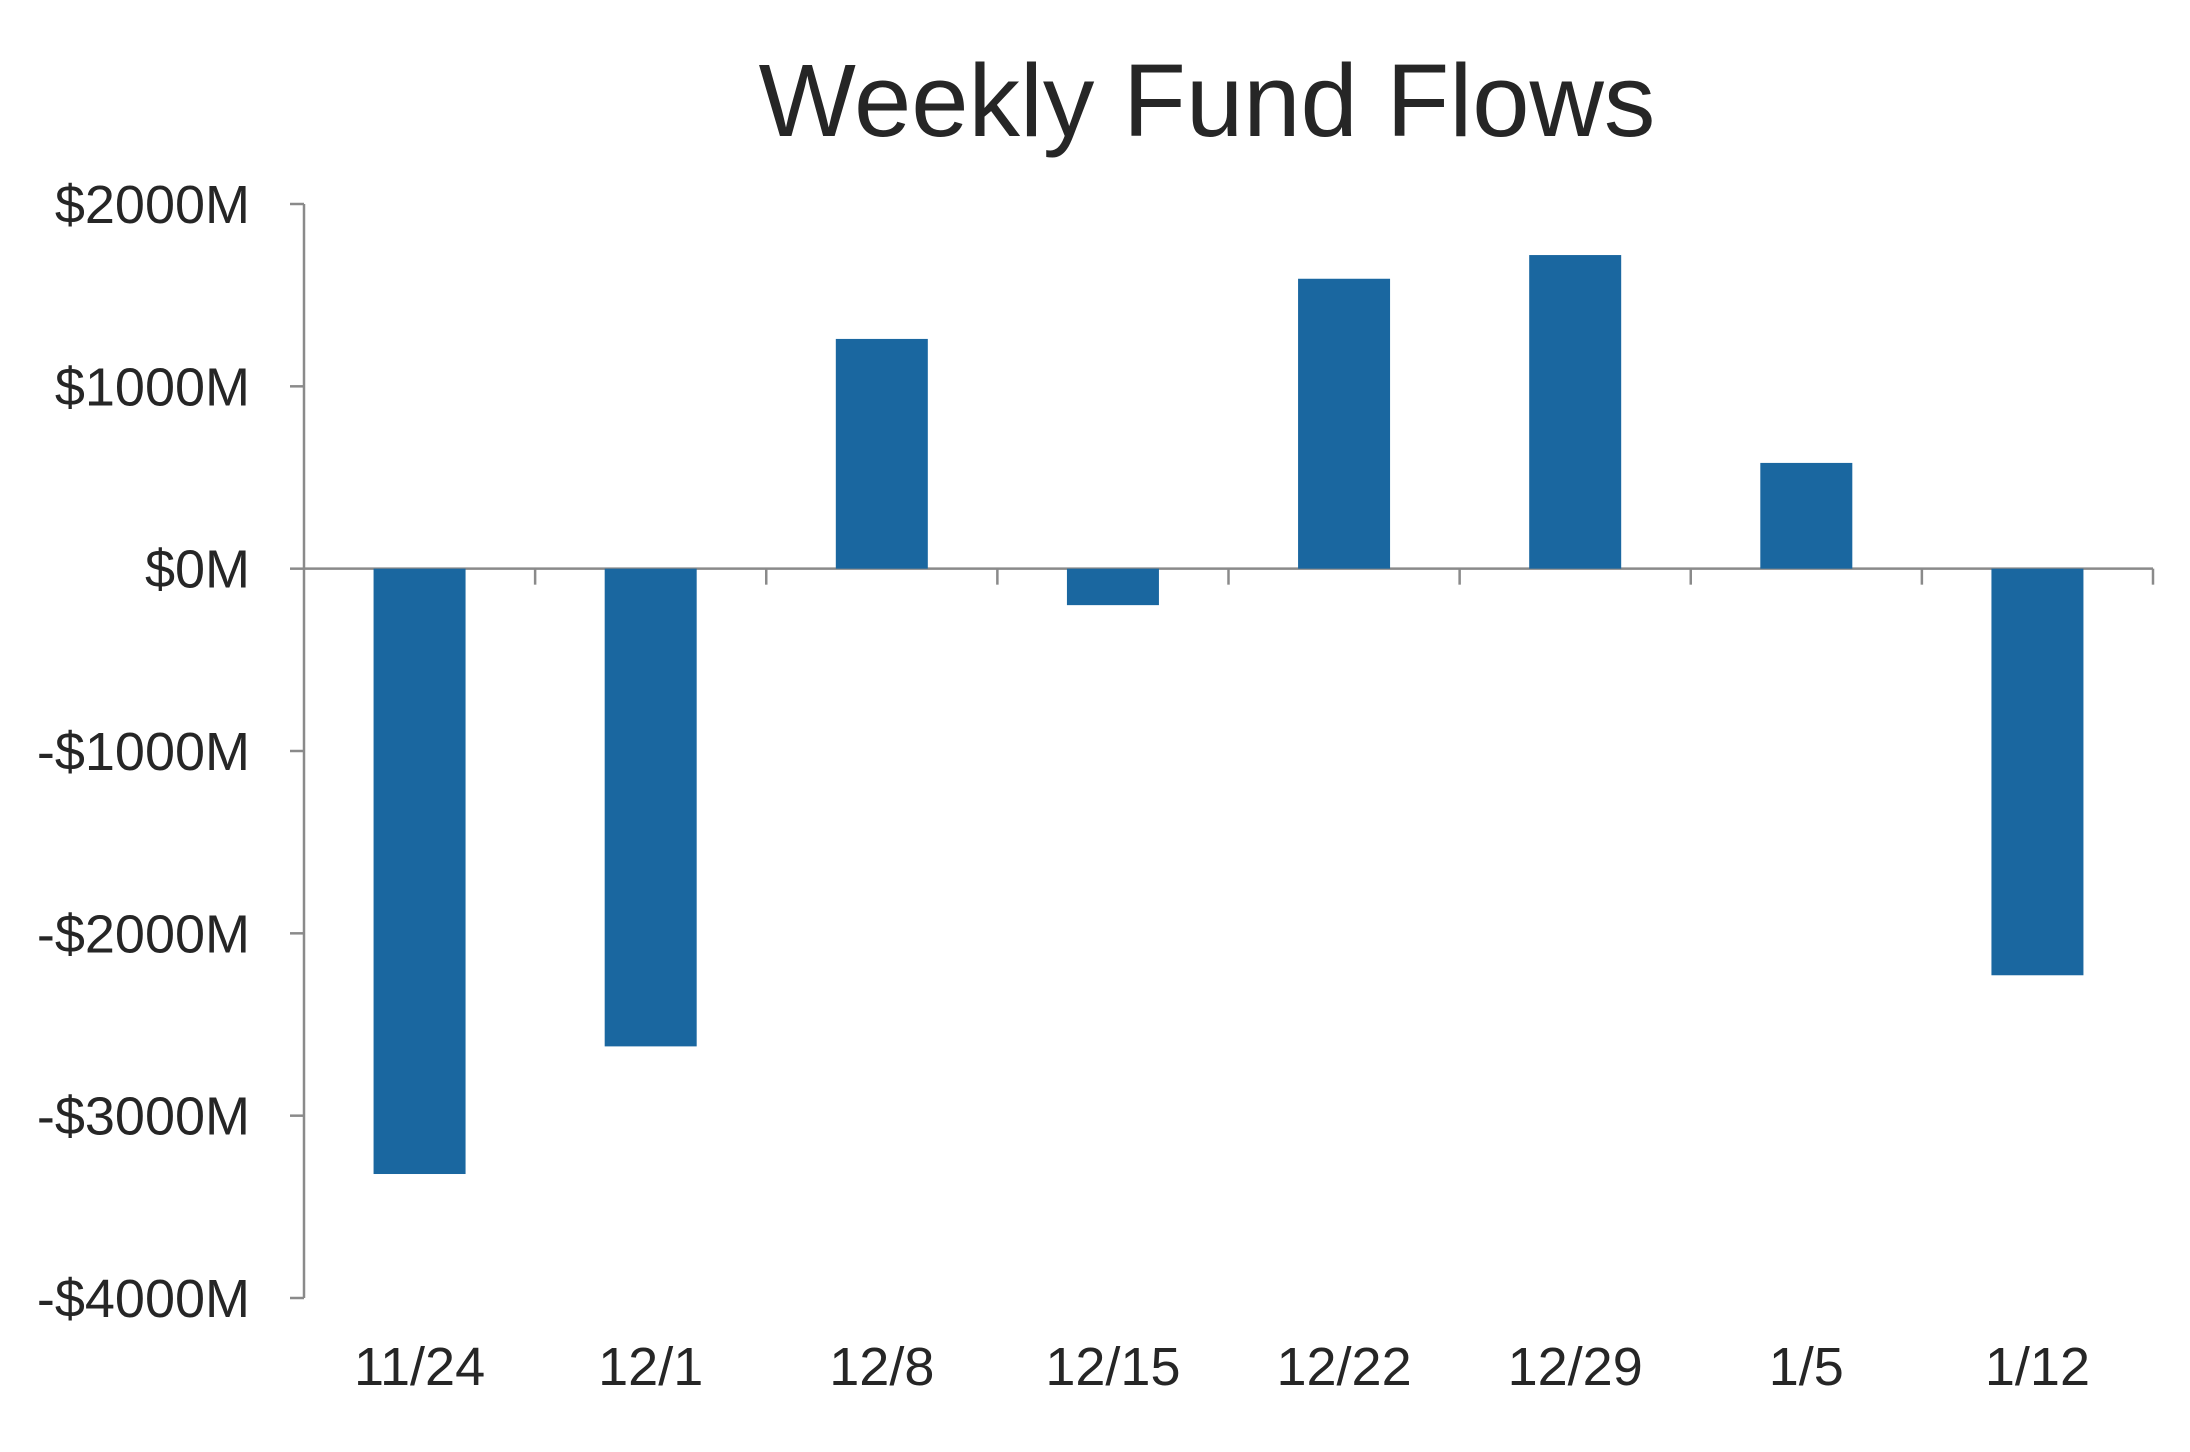 This screenshot has height=1452, width=2190. What do you see at coordinates (419, 1367) in the screenshot?
I see `x-tick-label: 11/24` at bounding box center [419, 1367].